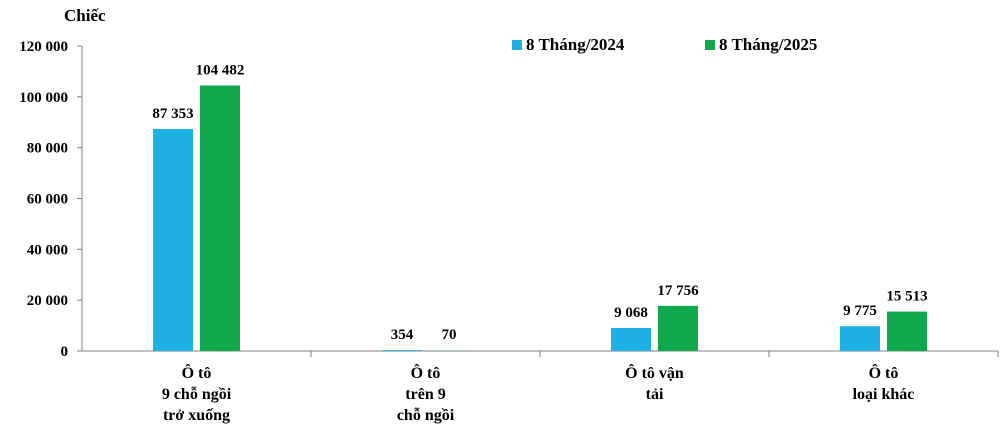 This screenshot has height=439, width=1000. Describe the element at coordinates (172, 114) in the screenshot. I see `data-label: 87 353` at that location.